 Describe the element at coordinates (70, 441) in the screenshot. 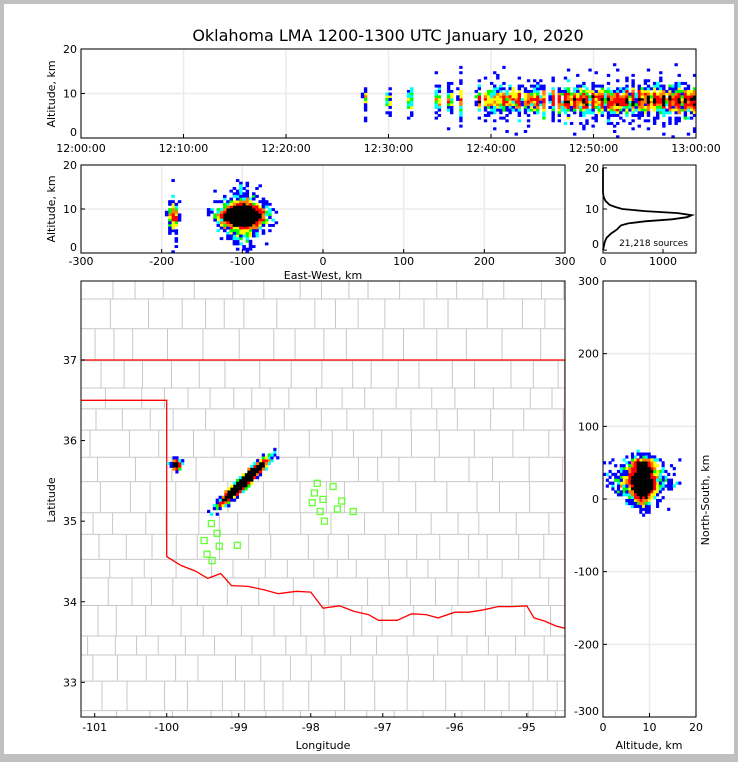

I see `y-tick-label: 36` at that location.